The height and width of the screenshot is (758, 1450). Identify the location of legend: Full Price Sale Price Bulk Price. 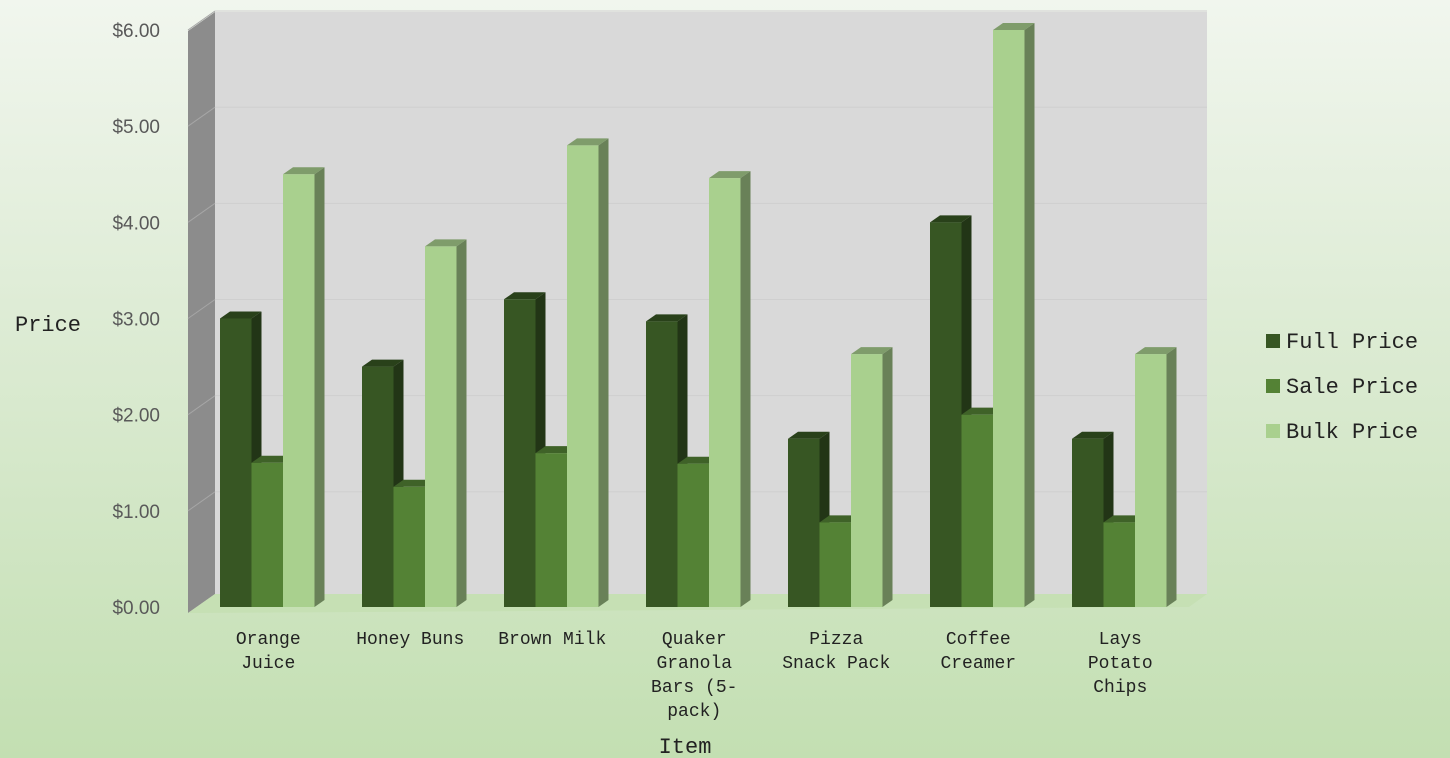
(1342, 387).